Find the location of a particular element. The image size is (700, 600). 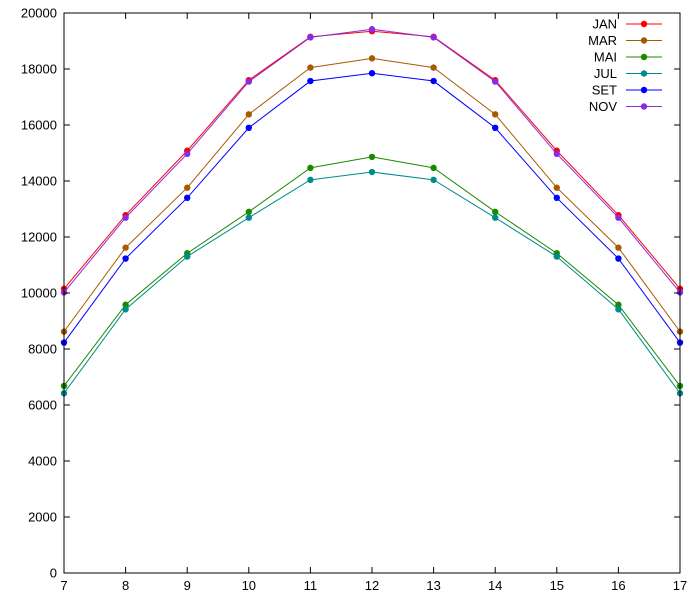

y-tick-label: 0 is located at coordinates (53, 573).